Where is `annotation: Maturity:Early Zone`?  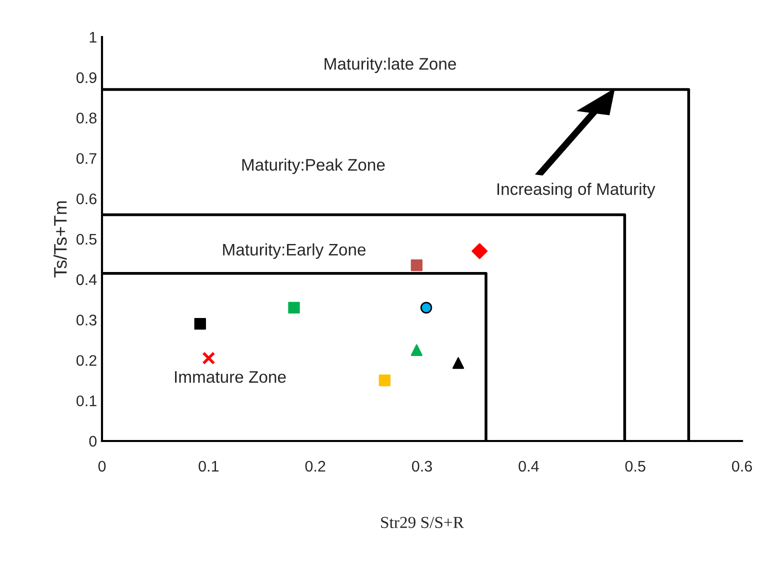
annotation: Maturity:Early Zone is located at coordinates (294, 251).